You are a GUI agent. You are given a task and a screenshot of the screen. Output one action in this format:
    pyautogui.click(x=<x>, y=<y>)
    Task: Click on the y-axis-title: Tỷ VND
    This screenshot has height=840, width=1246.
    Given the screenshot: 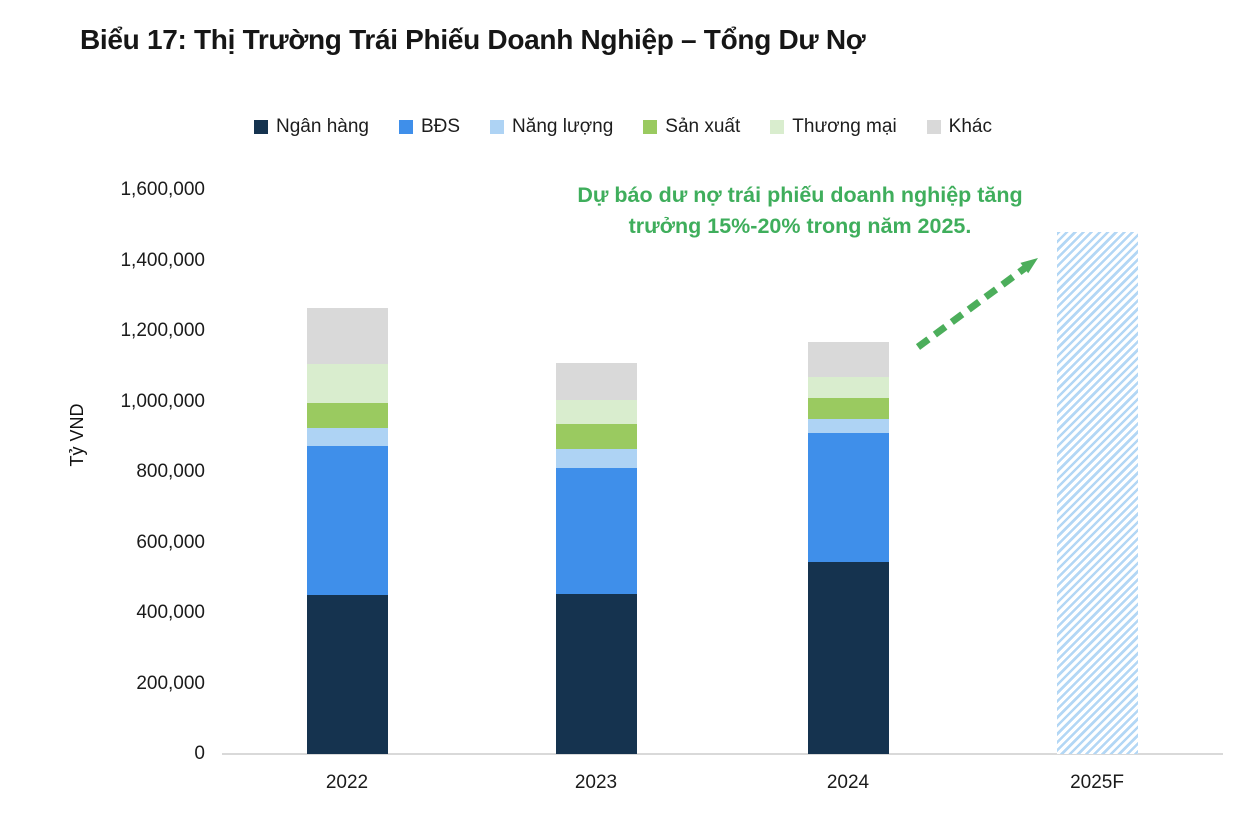 What is the action you would take?
    pyautogui.click(x=77, y=435)
    